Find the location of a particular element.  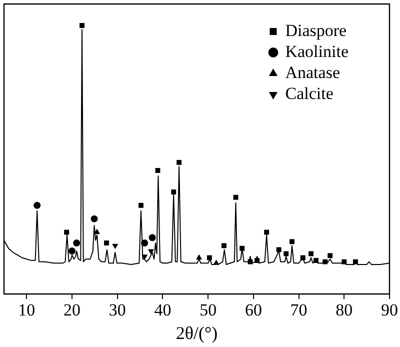

x-tick-label: 30 is located at coordinates (117, 310).